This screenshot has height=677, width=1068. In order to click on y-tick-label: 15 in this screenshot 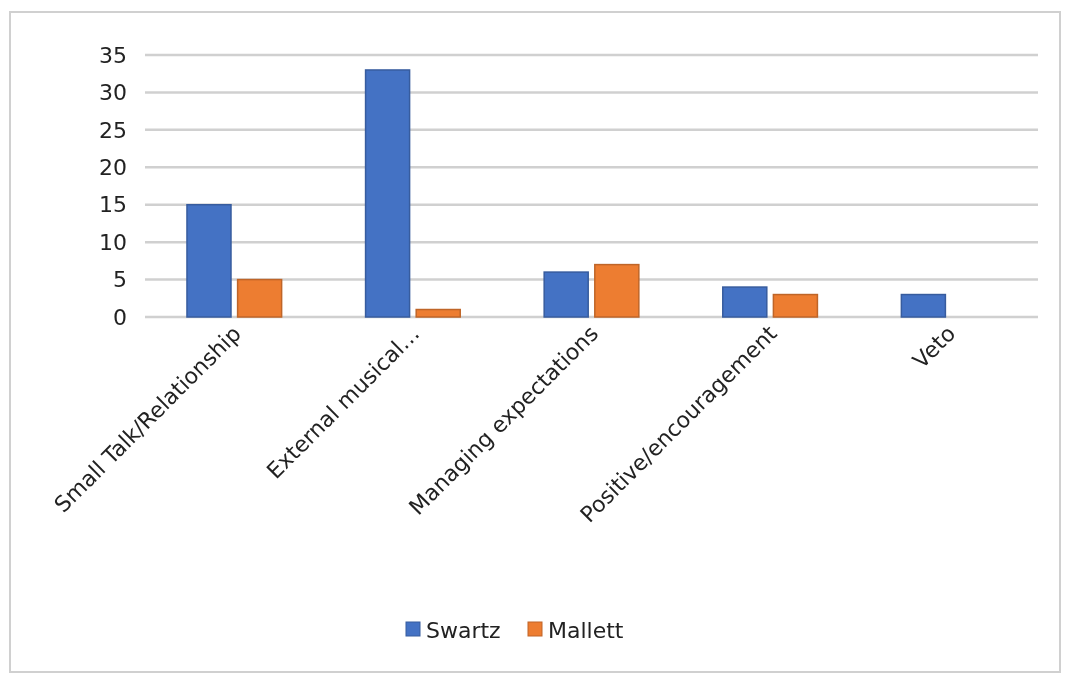, I will do `click(113, 205)`.